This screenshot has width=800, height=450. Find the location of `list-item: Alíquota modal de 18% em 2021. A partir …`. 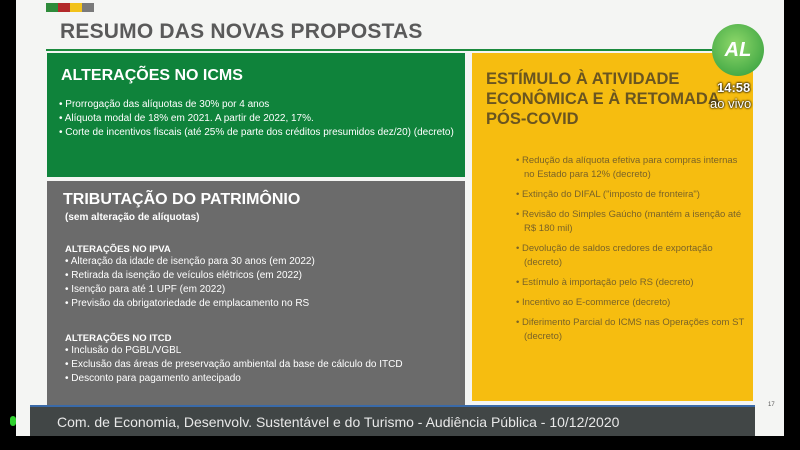

list-item: Alíquota modal de 18% em 2021. A partir … is located at coordinates (259, 119).